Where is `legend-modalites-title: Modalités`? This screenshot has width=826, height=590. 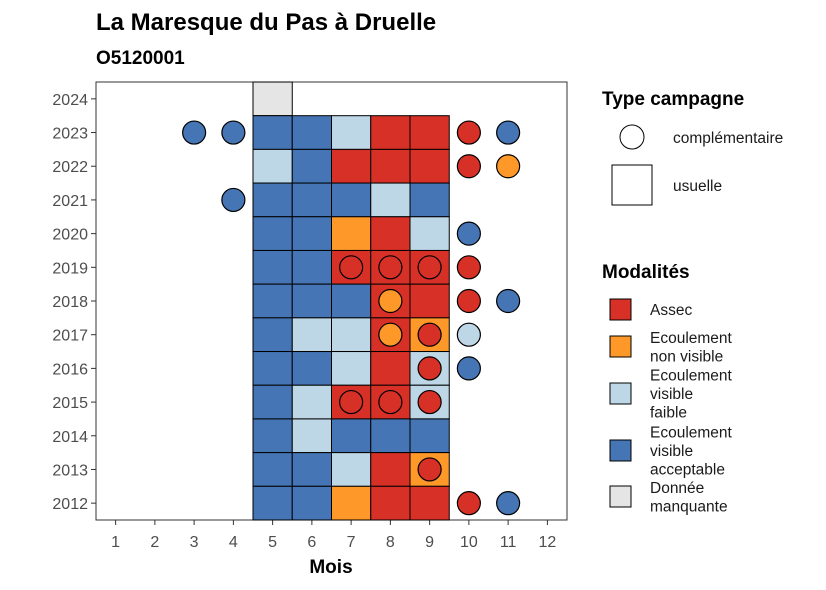 legend-modalites-title: Modalités is located at coordinates (646, 272).